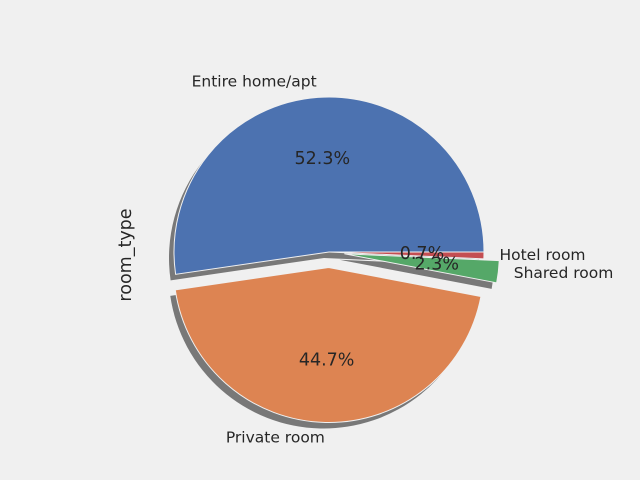 This screenshot has width=640, height=480. I want to click on slice-shared-room, so click(422, 268).